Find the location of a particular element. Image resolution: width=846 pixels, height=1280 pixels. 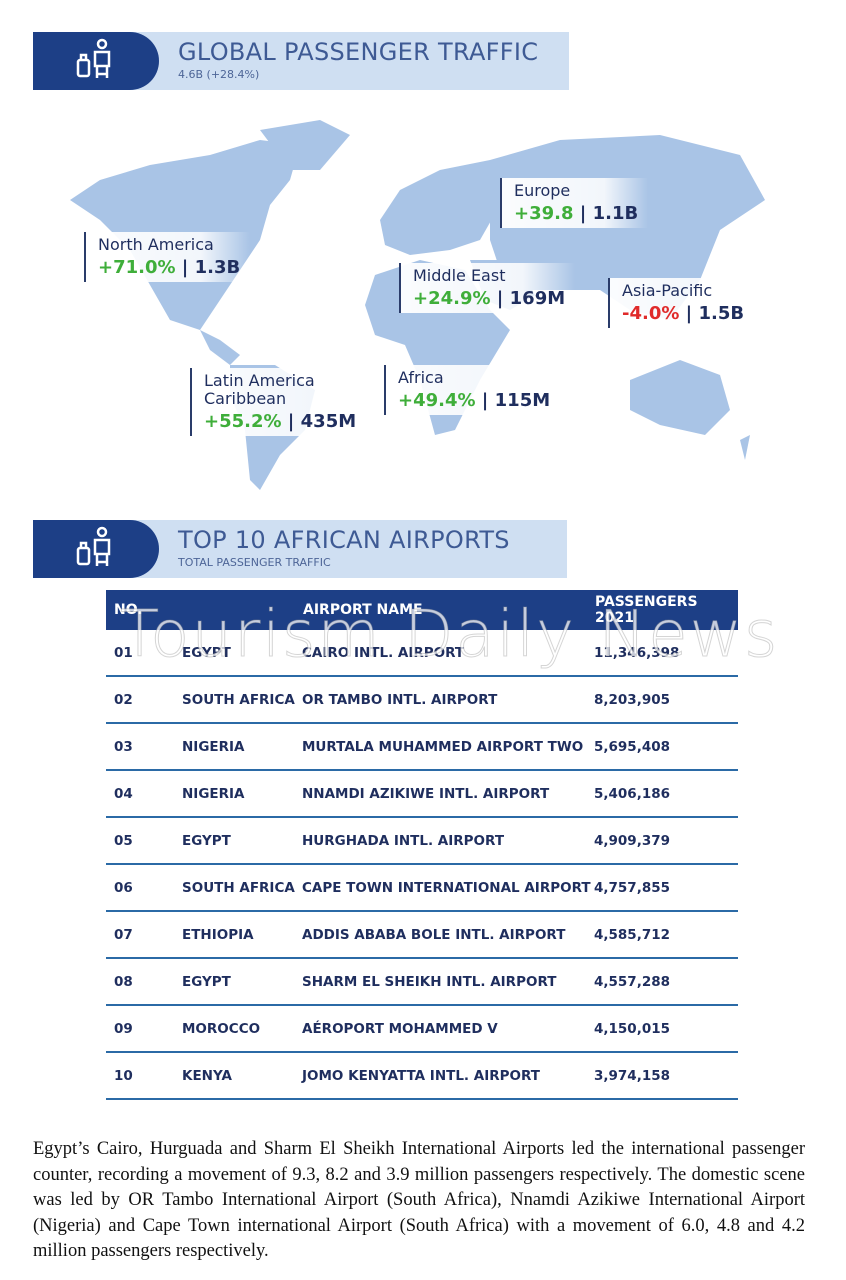

row-passengers: 4,585,712 is located at coordinates (666, 935).